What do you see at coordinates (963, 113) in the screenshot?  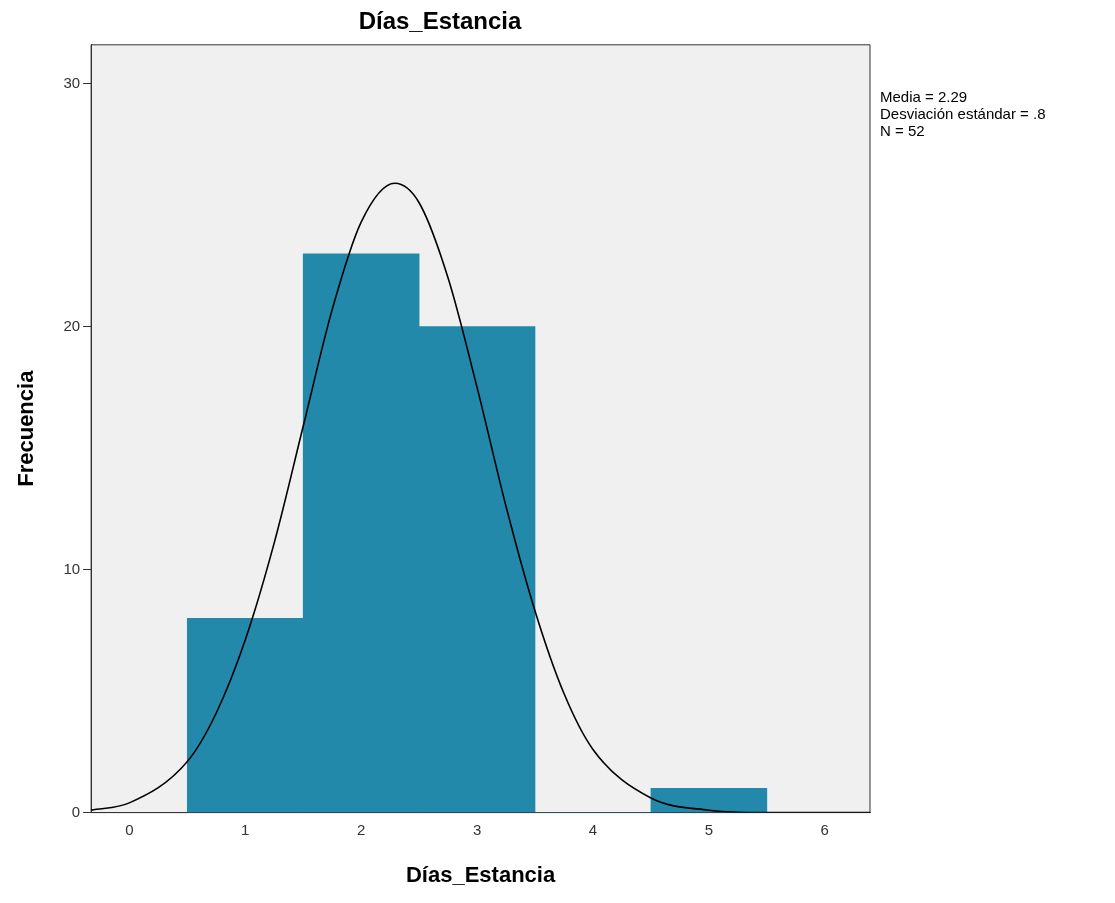 I see `text: Desviación estándar = .8` at bounding box center [963, 113].